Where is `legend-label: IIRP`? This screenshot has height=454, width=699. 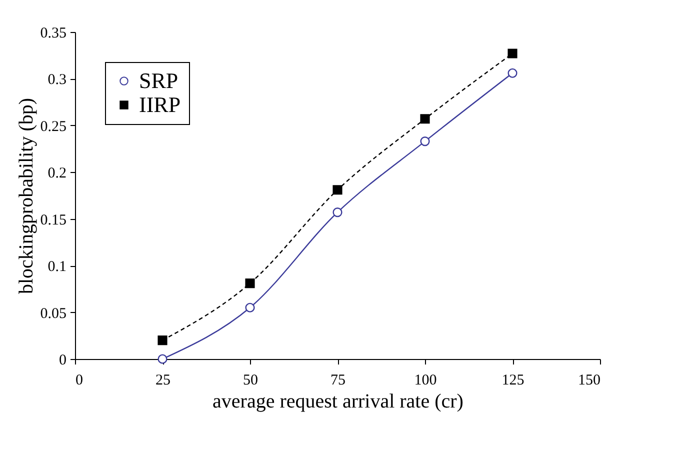 legend-label: IIRP is located at coordinates (160, 104).